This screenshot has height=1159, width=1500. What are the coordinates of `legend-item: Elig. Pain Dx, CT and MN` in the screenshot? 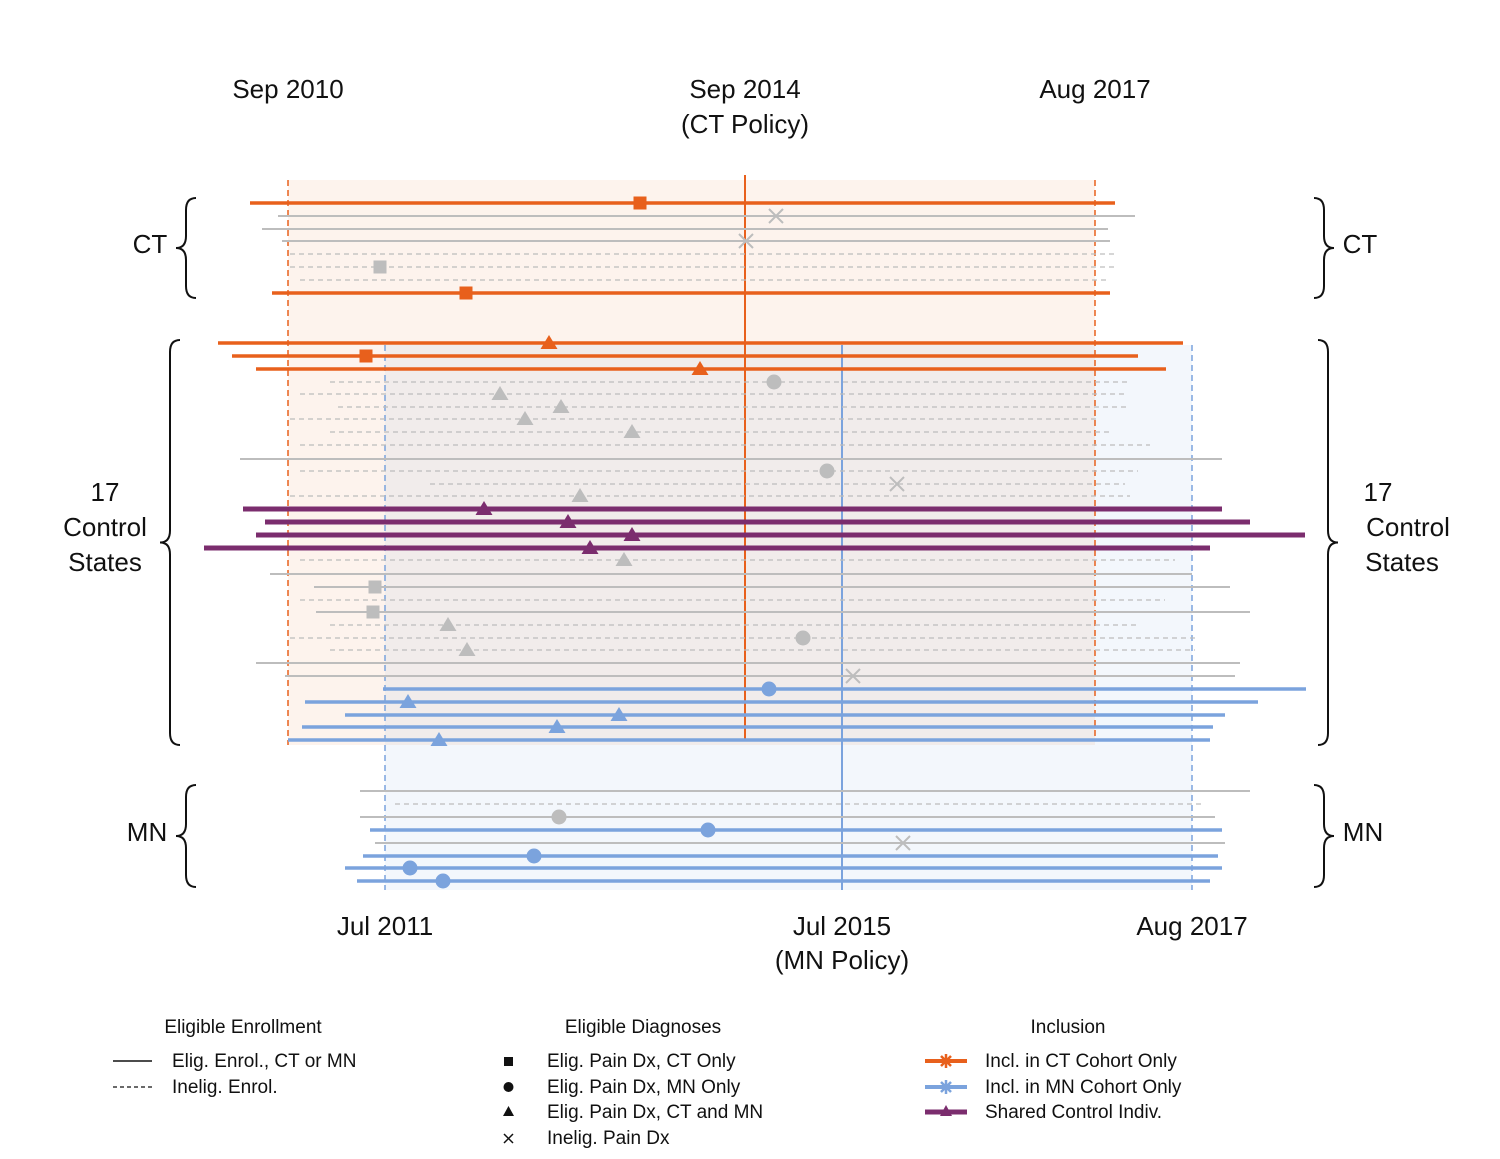 It's located at (655, 1112).